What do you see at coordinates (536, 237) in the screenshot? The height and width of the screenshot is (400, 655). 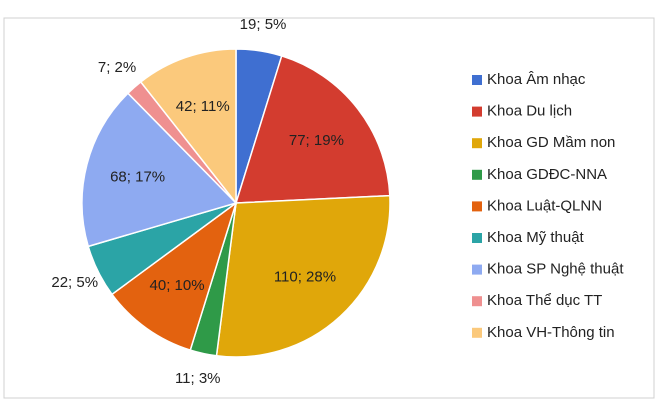 I see `legend-label: Khoa Mỹ thuật` at bounding box center [536, 237].